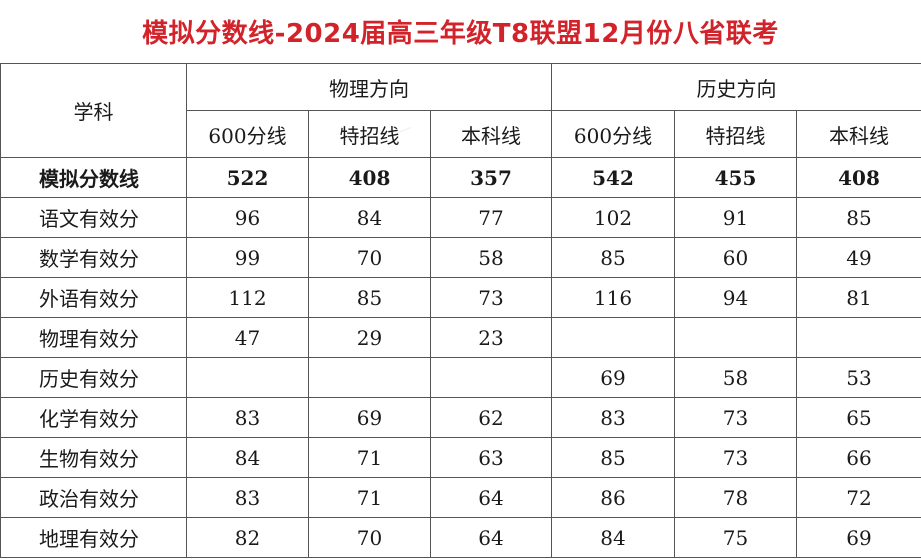 This screenshot has height=559, width=921. Describe the element at coordinates (93, 110) in the screenshot. I see `subject-header: 学科` at that location.